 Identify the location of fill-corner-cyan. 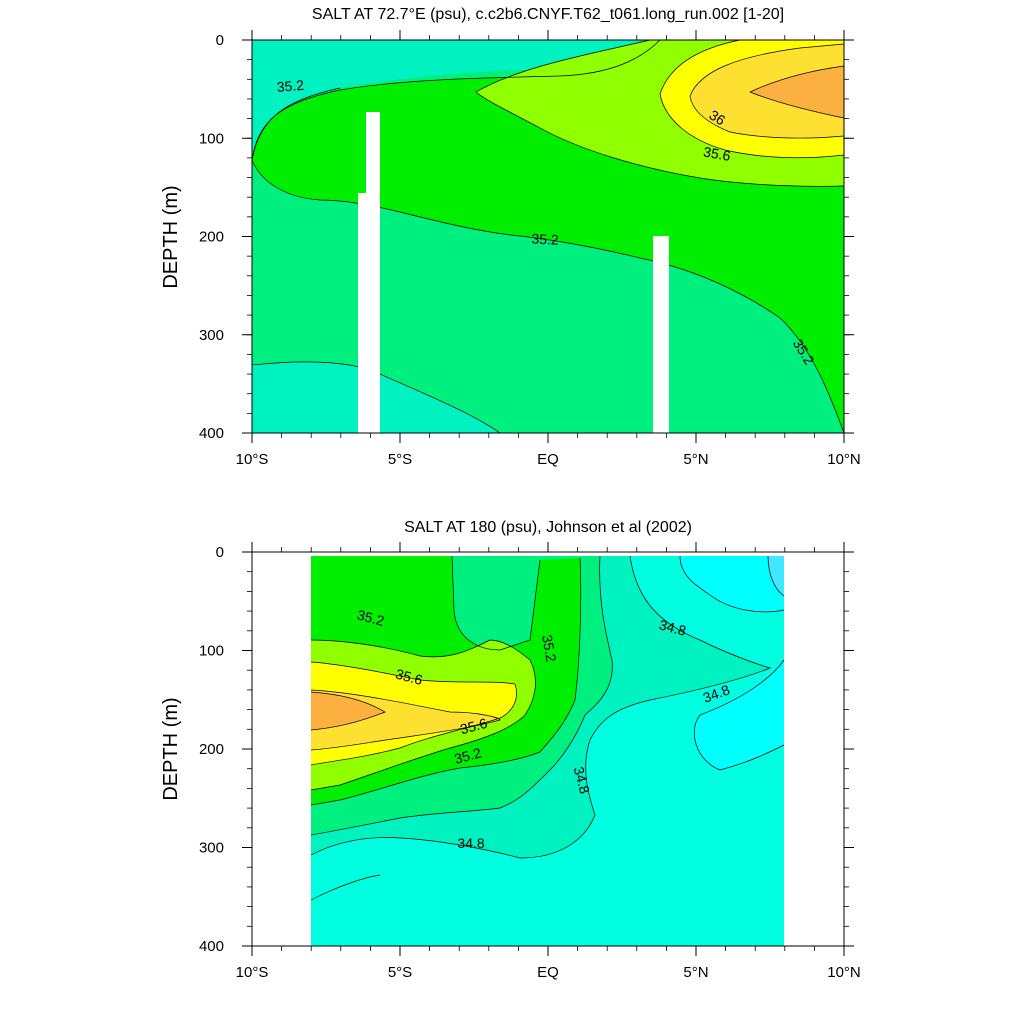
(776, 576).